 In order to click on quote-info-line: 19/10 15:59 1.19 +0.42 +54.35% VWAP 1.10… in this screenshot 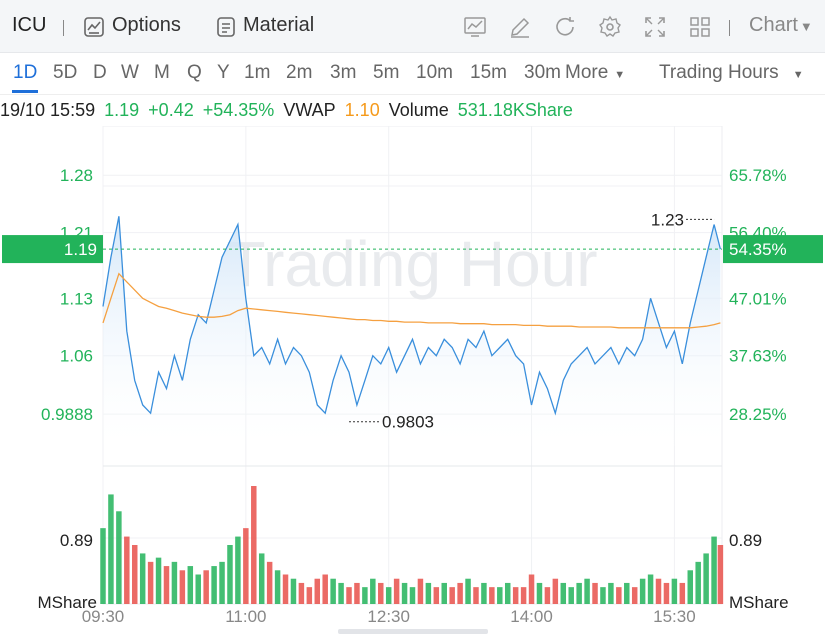, I will do `click(288, 113)`.